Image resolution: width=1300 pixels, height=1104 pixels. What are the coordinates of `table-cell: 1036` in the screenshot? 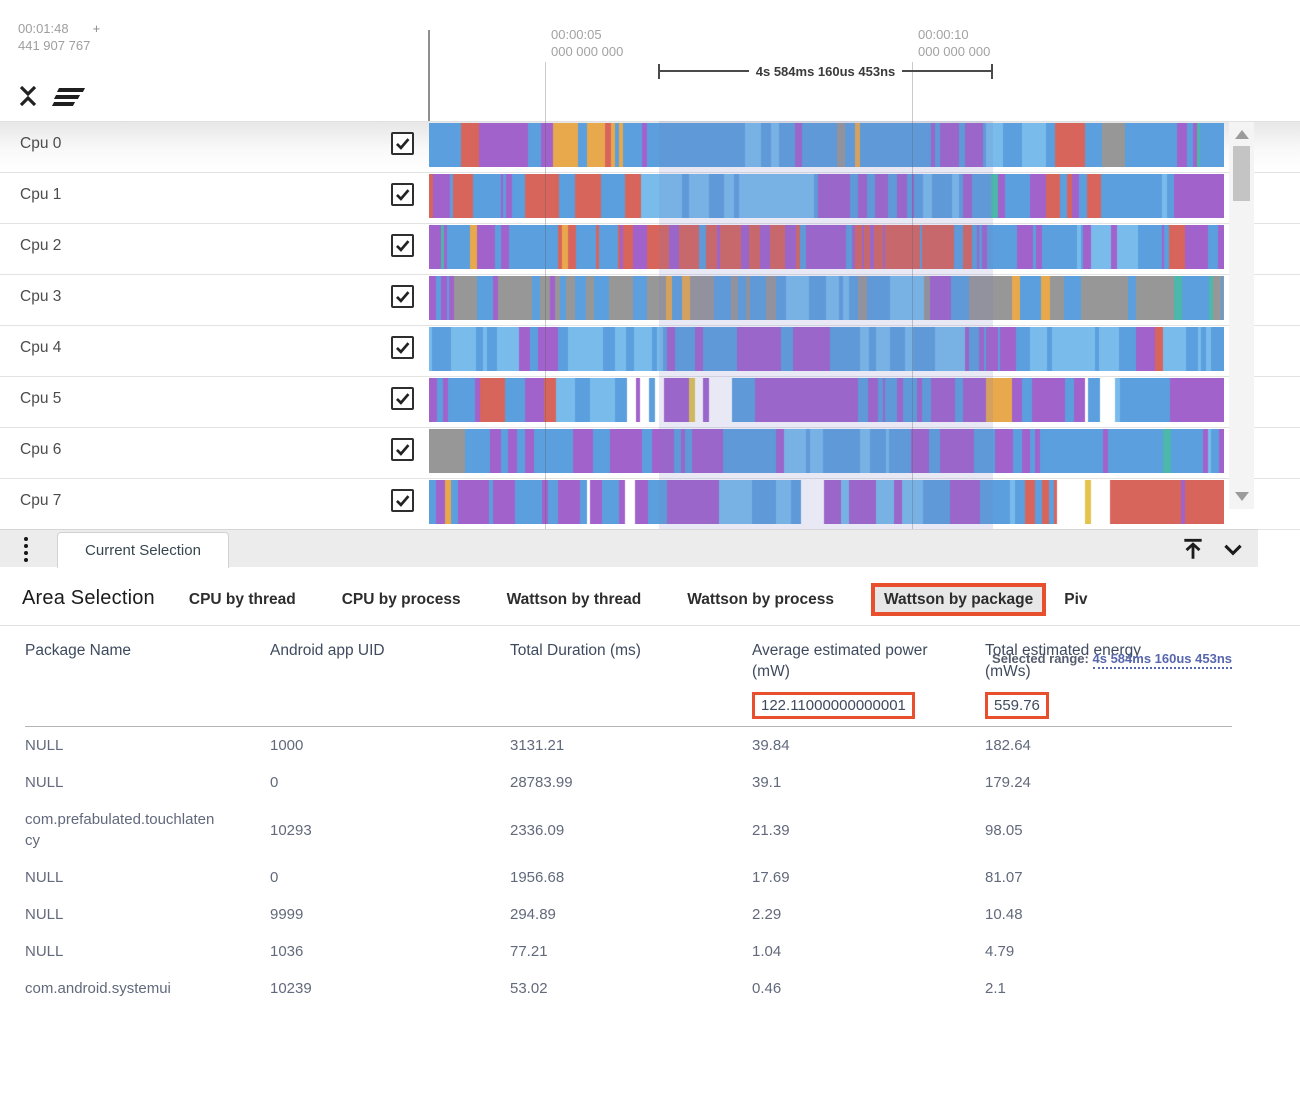 It's located at (287, 951).